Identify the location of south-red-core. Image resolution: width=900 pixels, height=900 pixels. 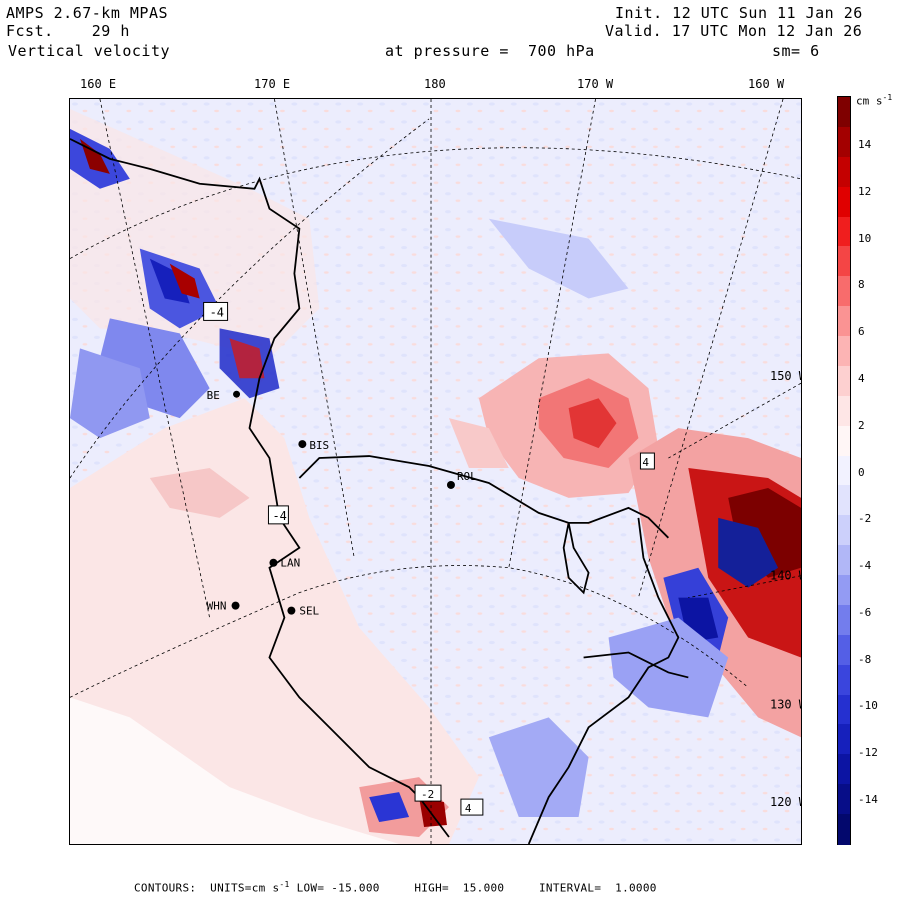
(433, 812).